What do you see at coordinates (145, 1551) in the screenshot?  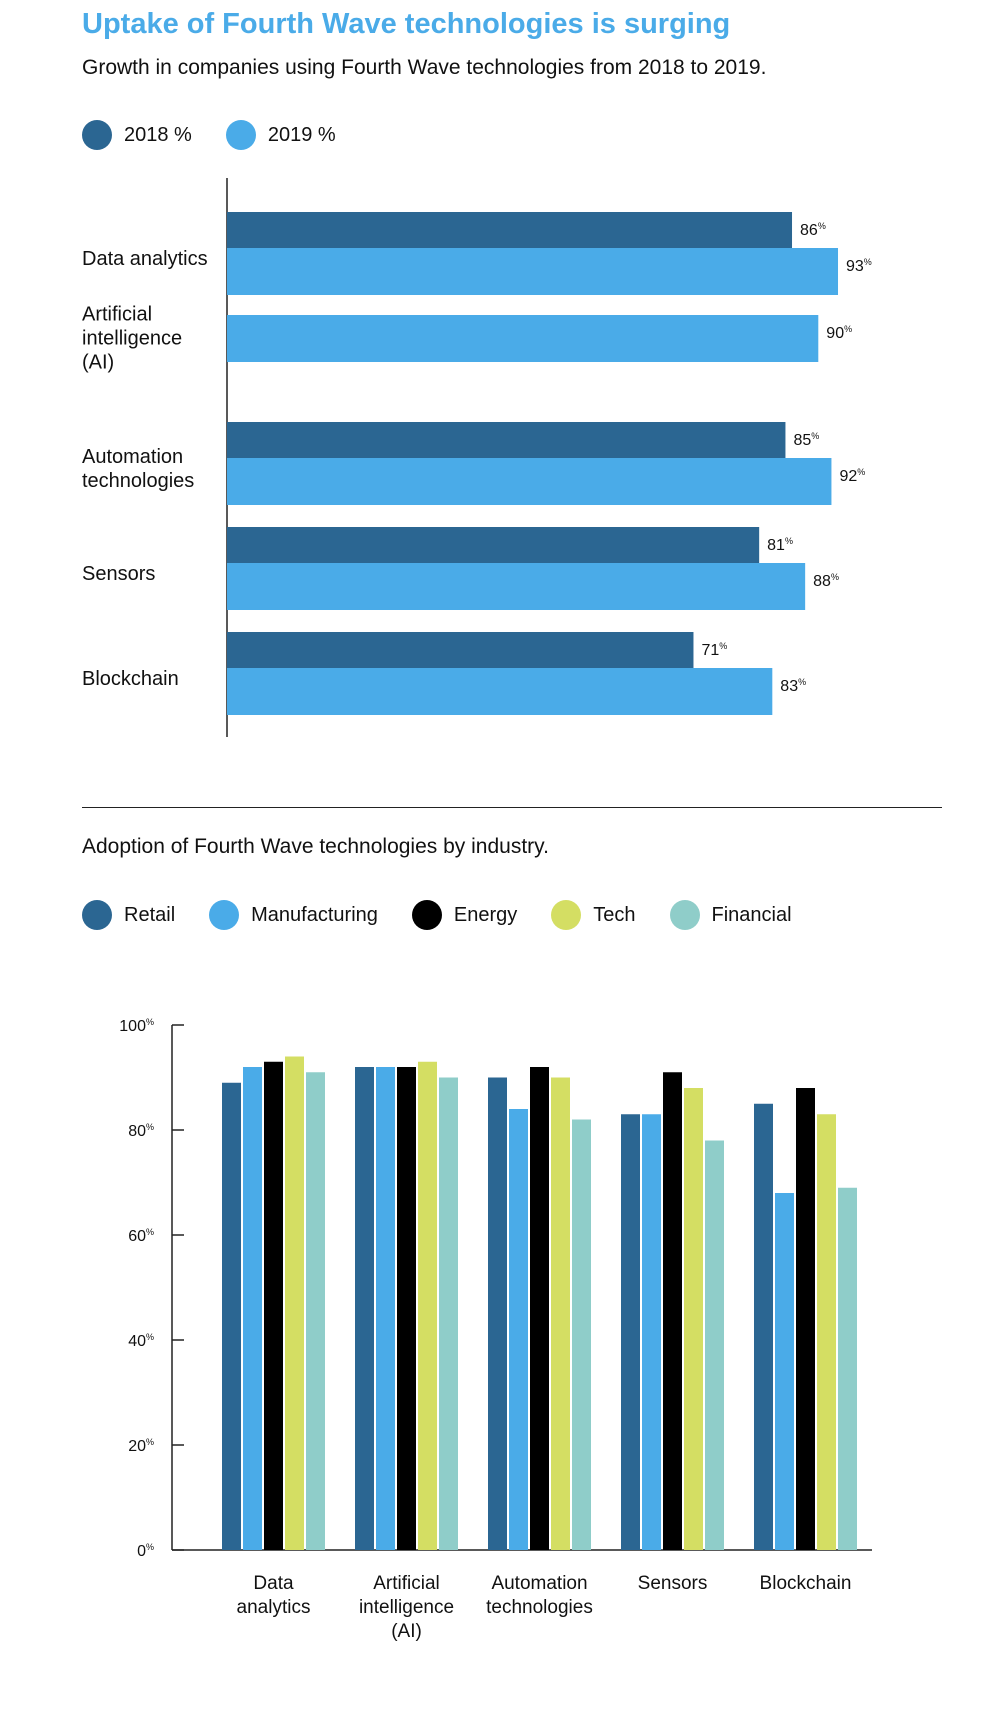 I see `y-tick-label-0: 0%` at bounding box center [145, 1551].